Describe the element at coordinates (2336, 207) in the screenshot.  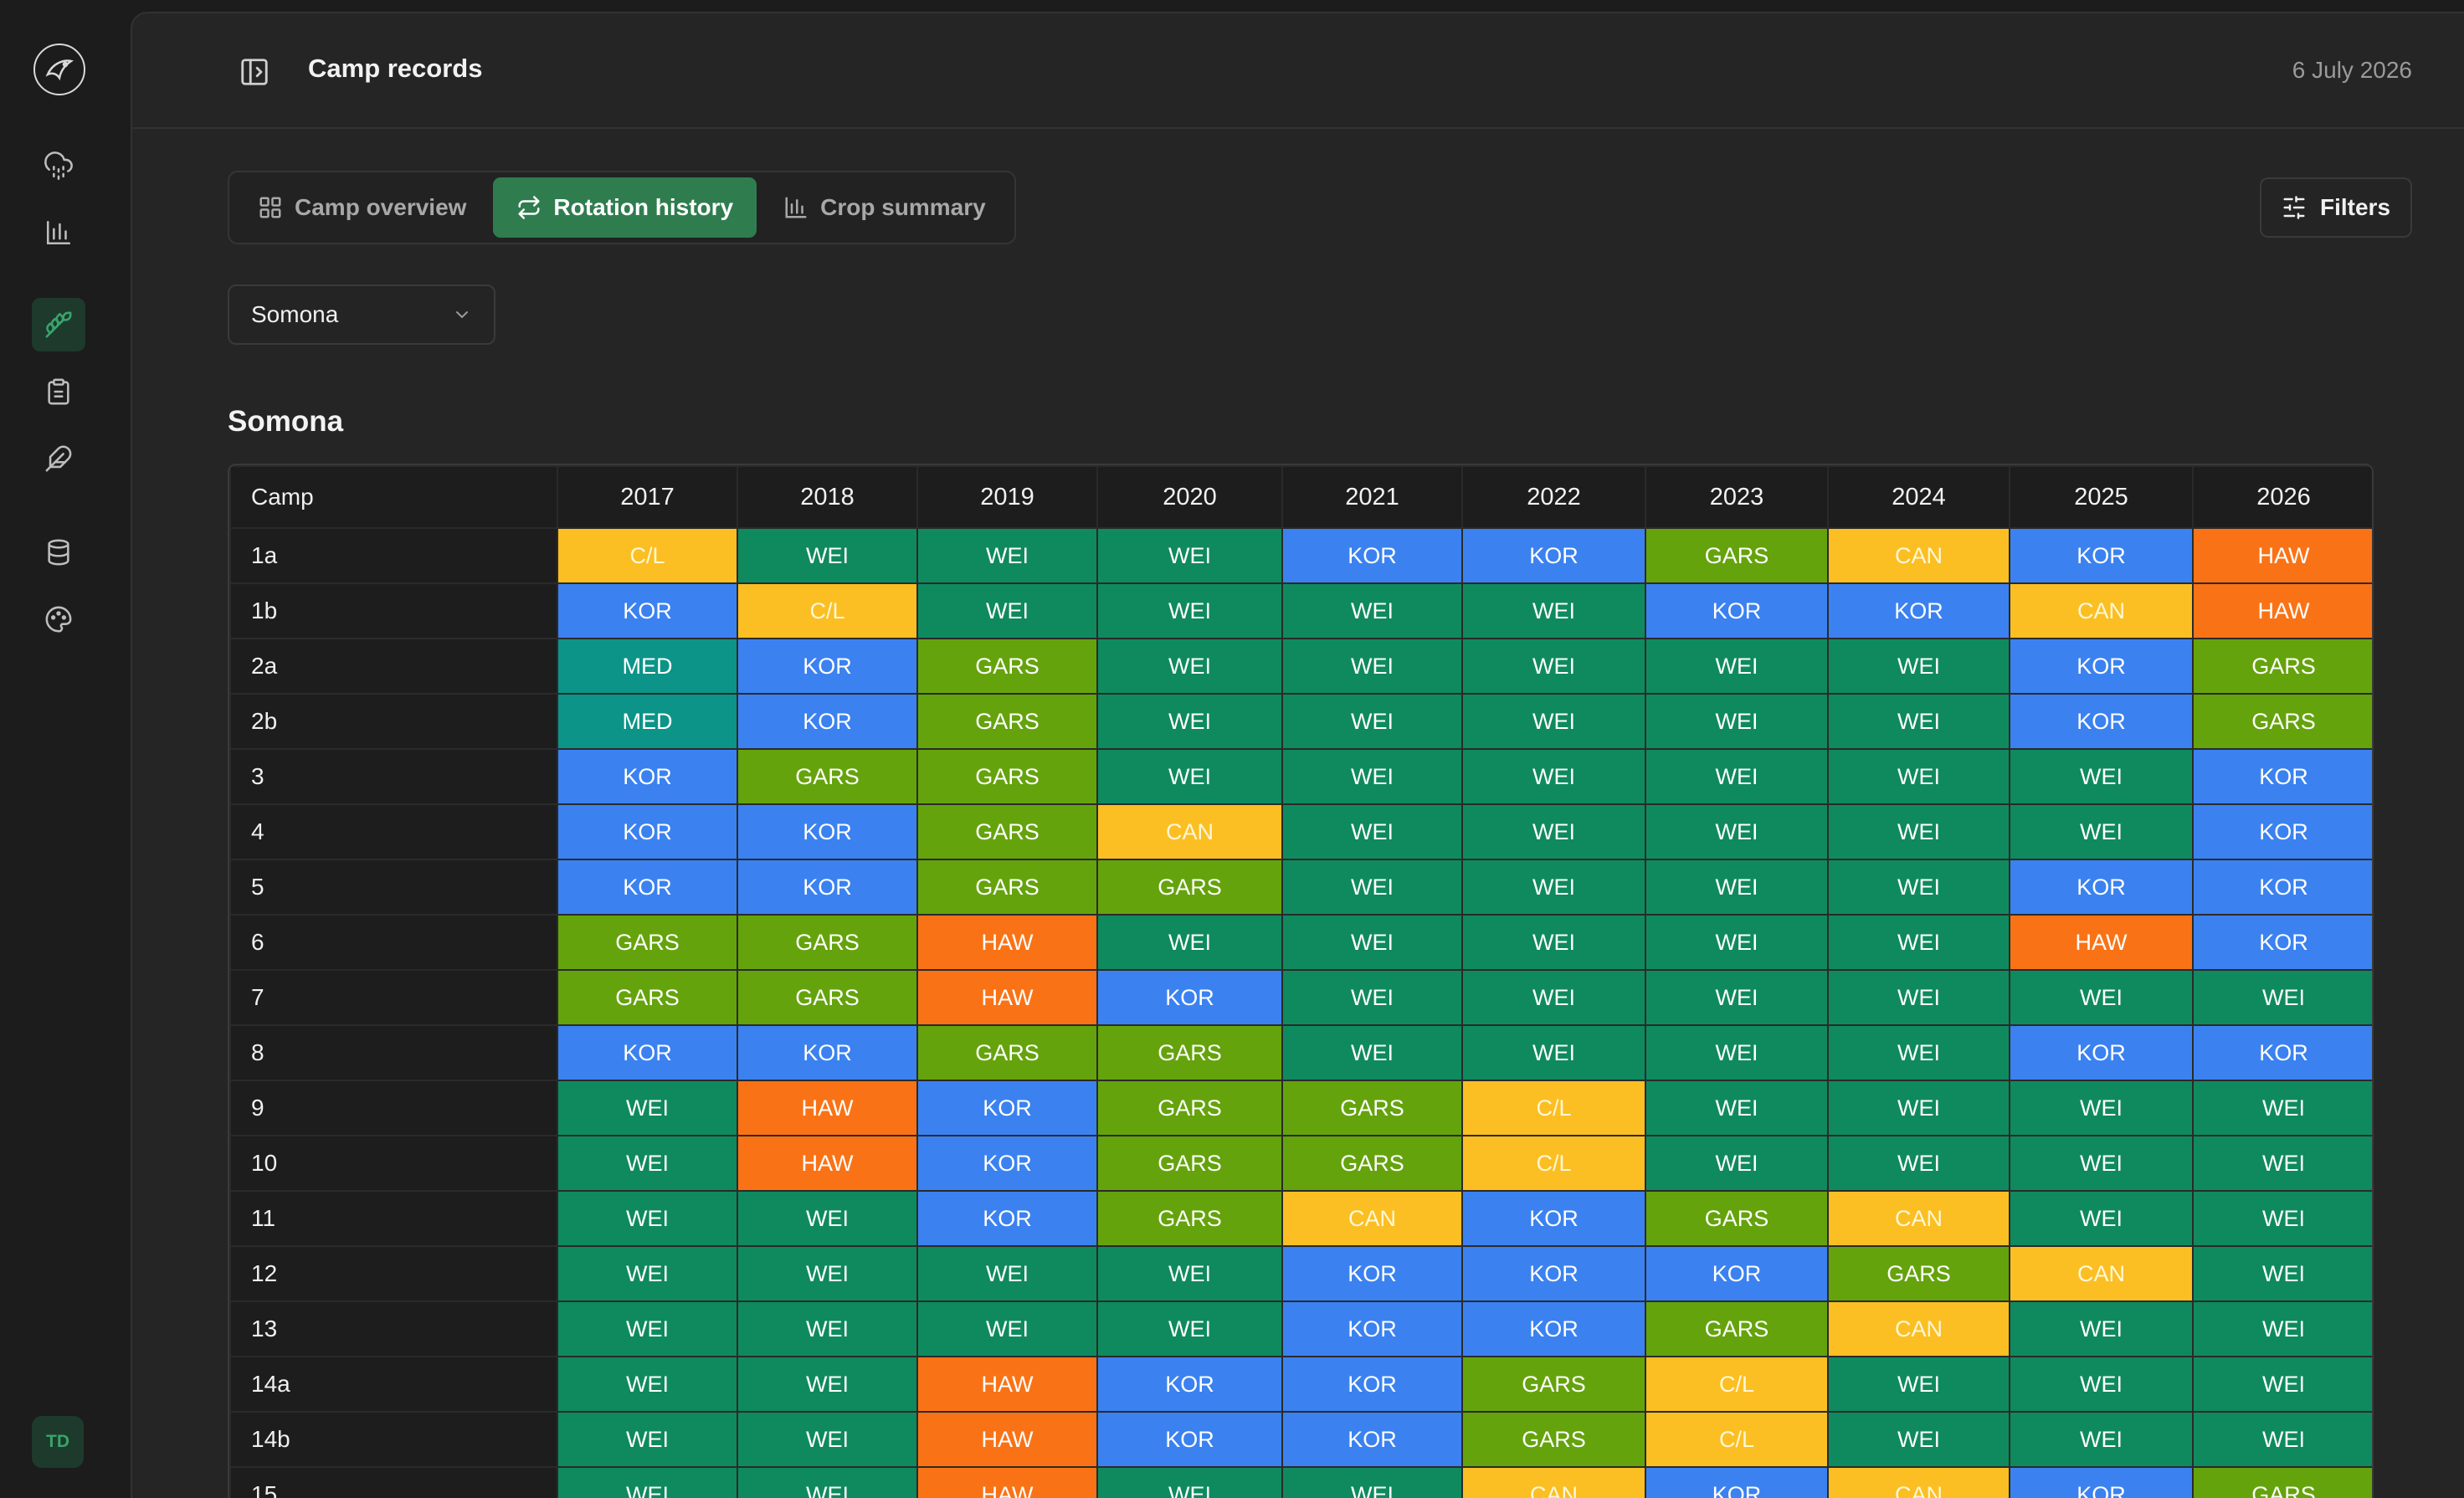
I see `filters-button: Filters` at that location.